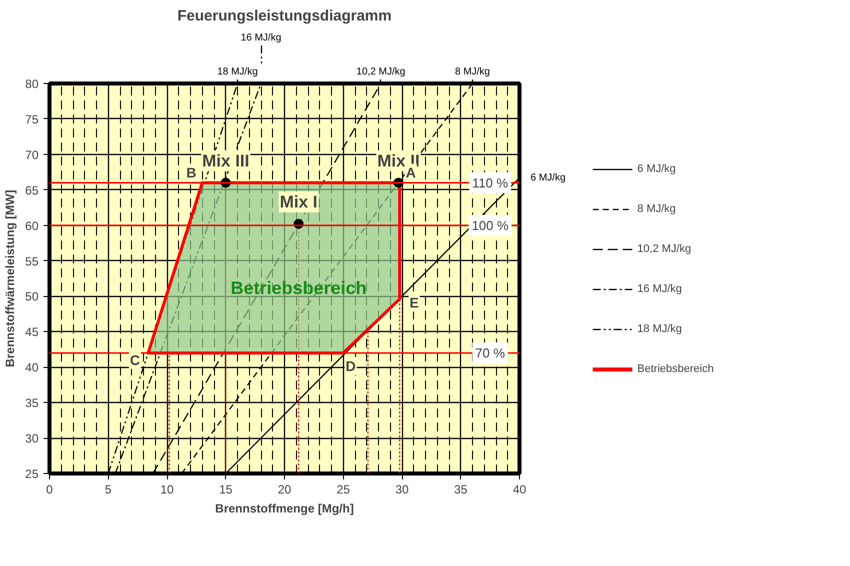  I want to click on x-tick-label: 30, so click(402, 489).